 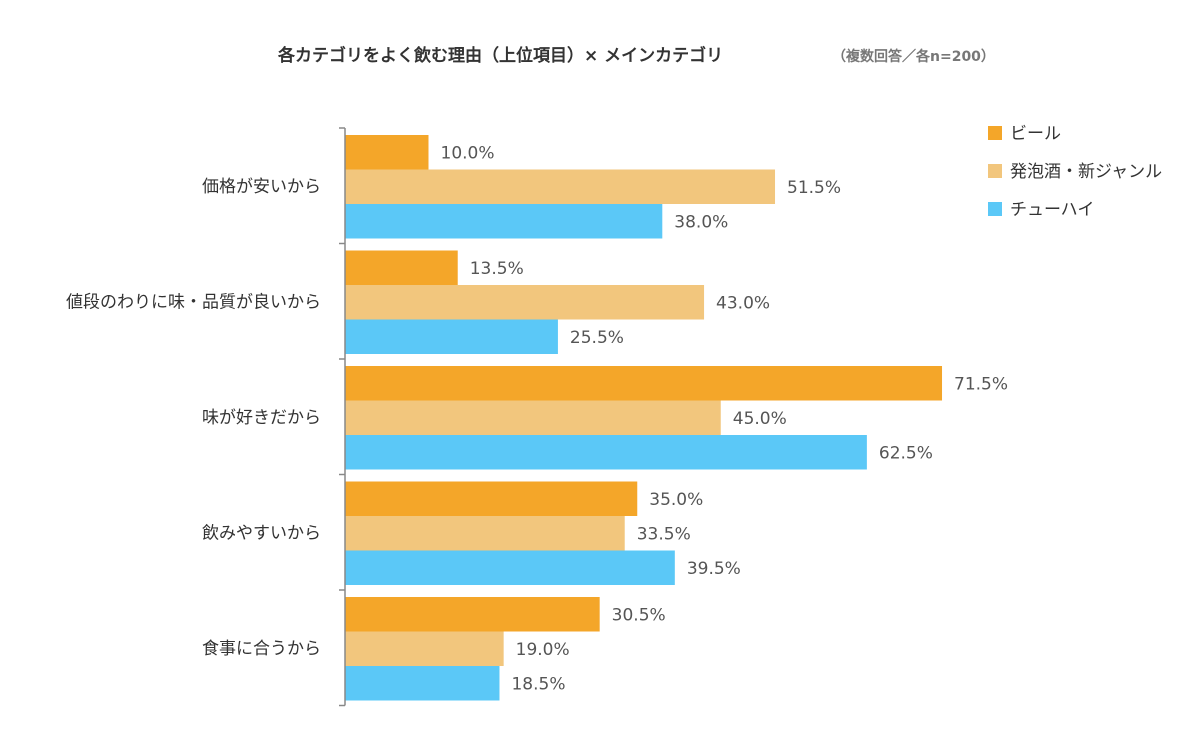 I want to click on bar-value-label: 30.5%, so click(x=639, y=615).